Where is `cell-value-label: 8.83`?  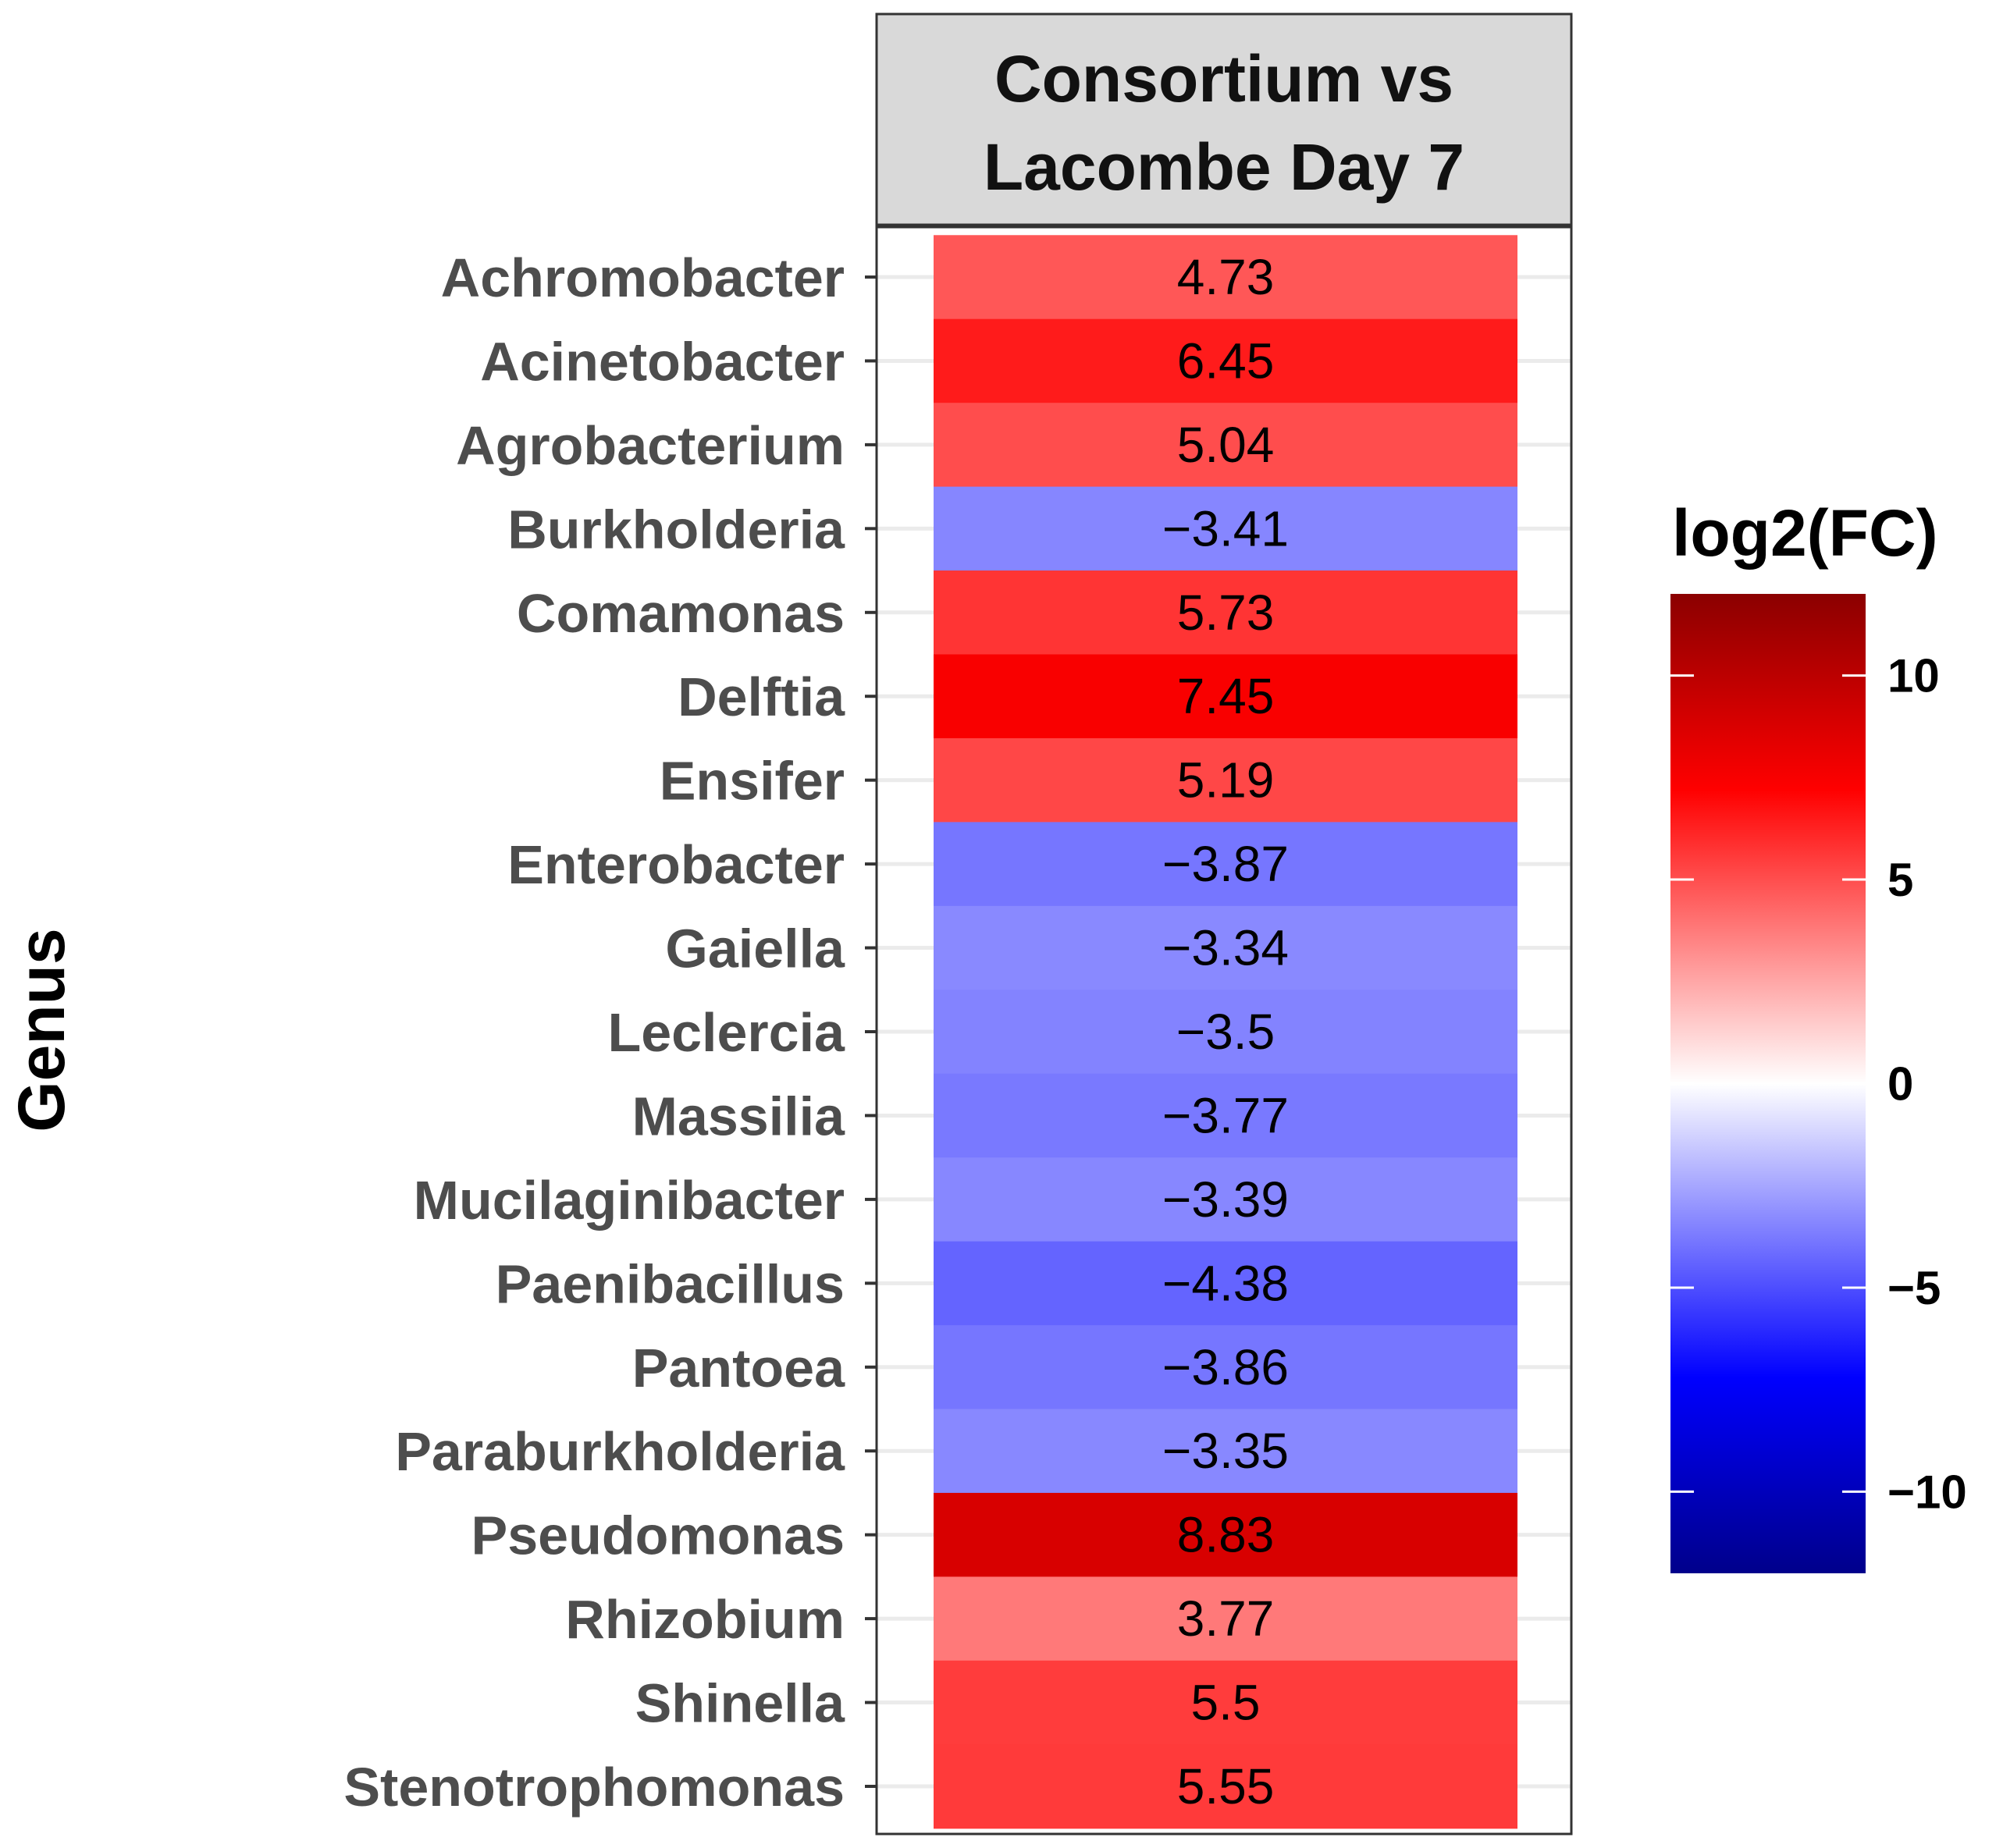 cell-value-label: 8.83 is located at coordinates (1226, 1535).